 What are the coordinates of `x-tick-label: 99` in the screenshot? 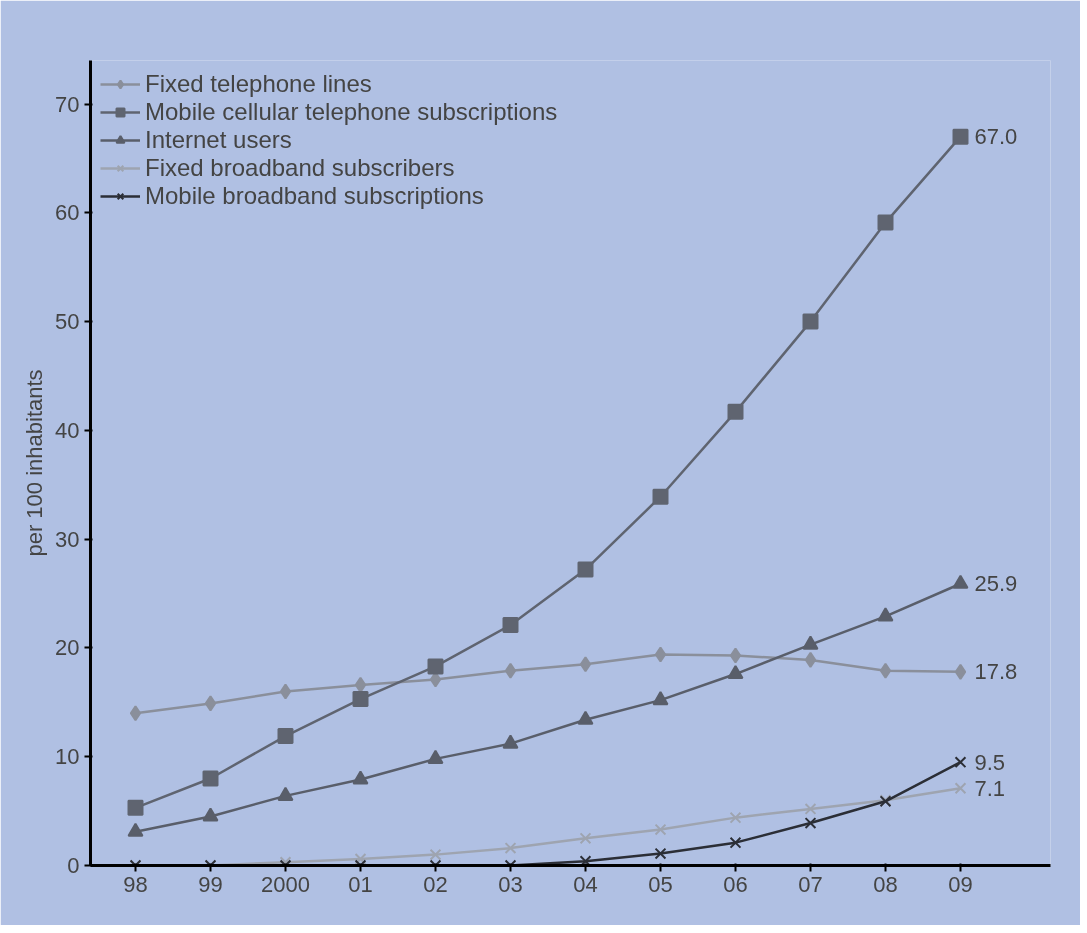 It's located at (210, 884).